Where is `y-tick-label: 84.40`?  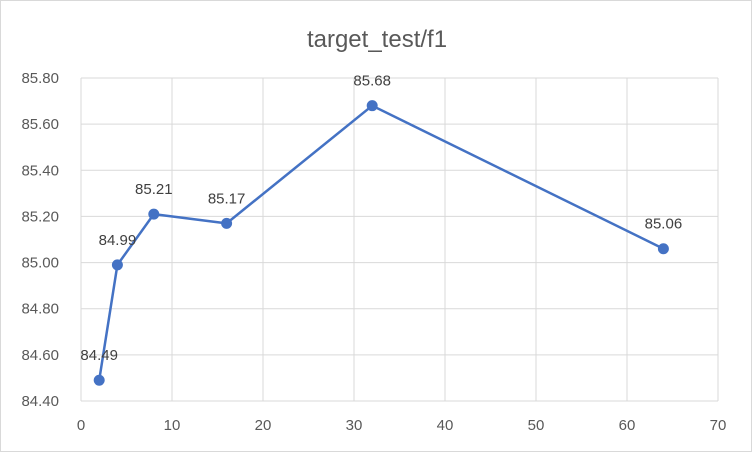
y-tick-label: 84.40 is located at coordinates (40, 401).